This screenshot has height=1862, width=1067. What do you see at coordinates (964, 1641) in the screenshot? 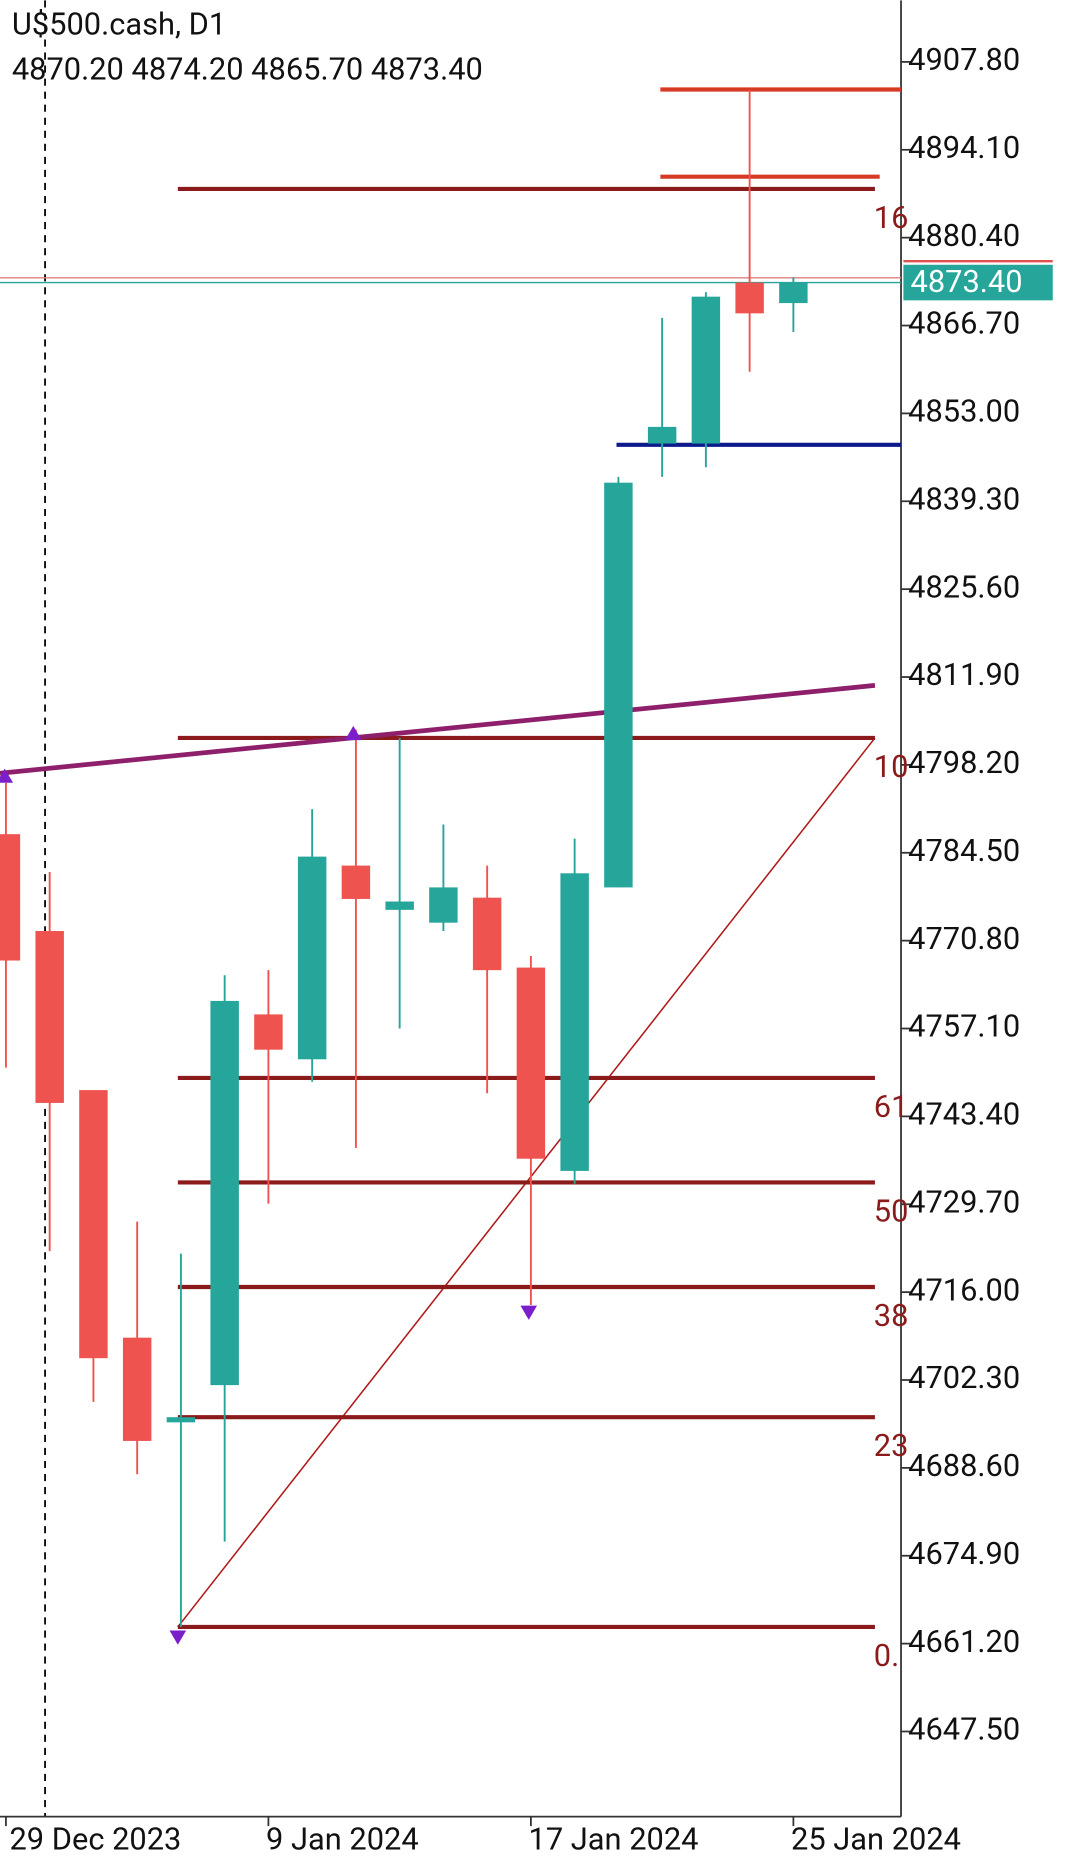
I see `y-tick-label: 4661.20` at bounding box center [964, 1641].